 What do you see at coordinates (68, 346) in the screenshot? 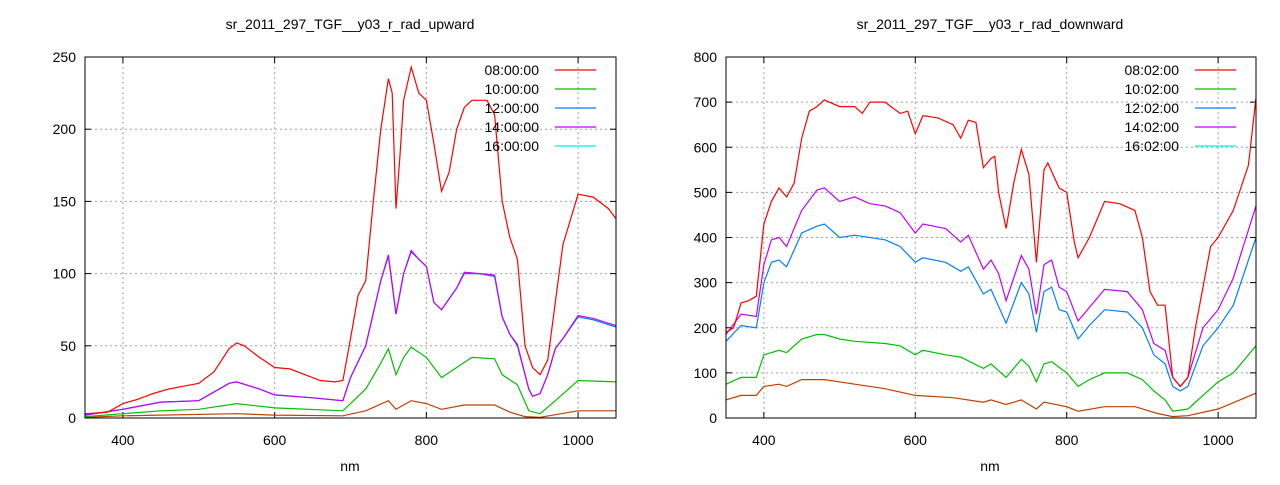
I see `y-tick-label: 50` at bounding box center [68, 346].